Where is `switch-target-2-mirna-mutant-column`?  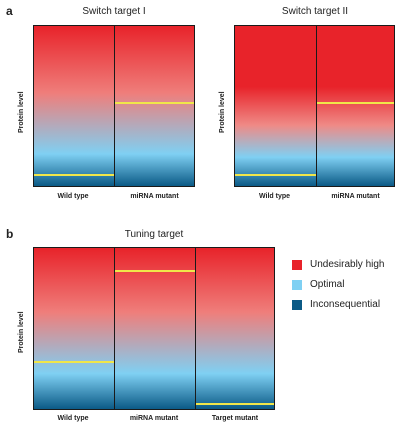 switch-target-2-mirna-mutant-column is located at coordinates (355, 106).